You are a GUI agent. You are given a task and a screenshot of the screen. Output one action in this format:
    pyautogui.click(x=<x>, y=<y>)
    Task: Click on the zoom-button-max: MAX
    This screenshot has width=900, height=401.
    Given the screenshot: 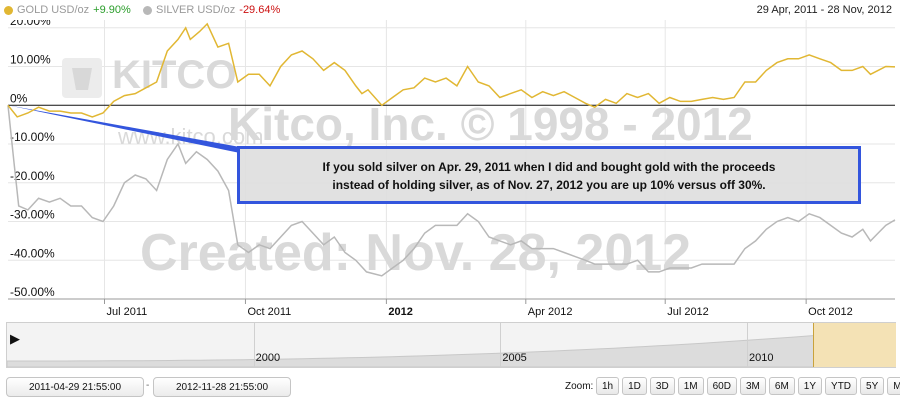 What is the action you would take?
    pyautogui.click(x=893, y=386)
    